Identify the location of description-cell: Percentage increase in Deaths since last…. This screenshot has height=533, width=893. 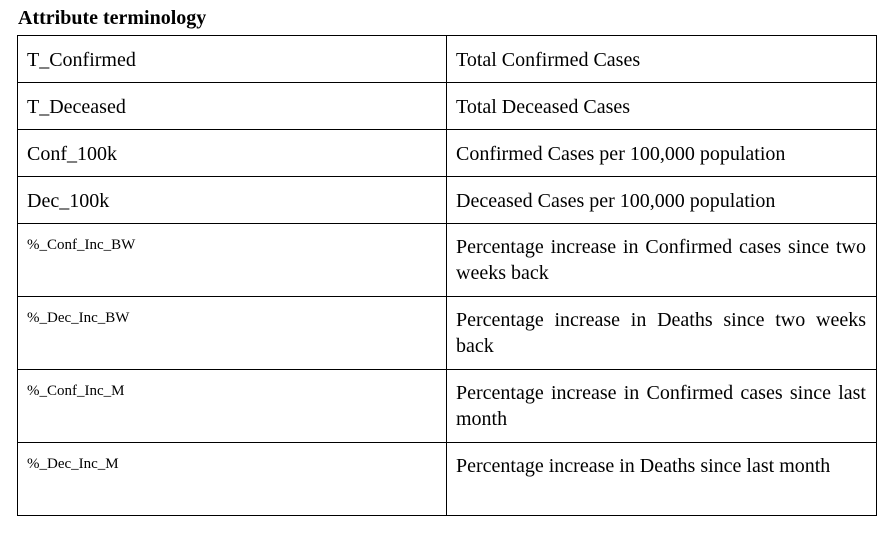
(661, 479).